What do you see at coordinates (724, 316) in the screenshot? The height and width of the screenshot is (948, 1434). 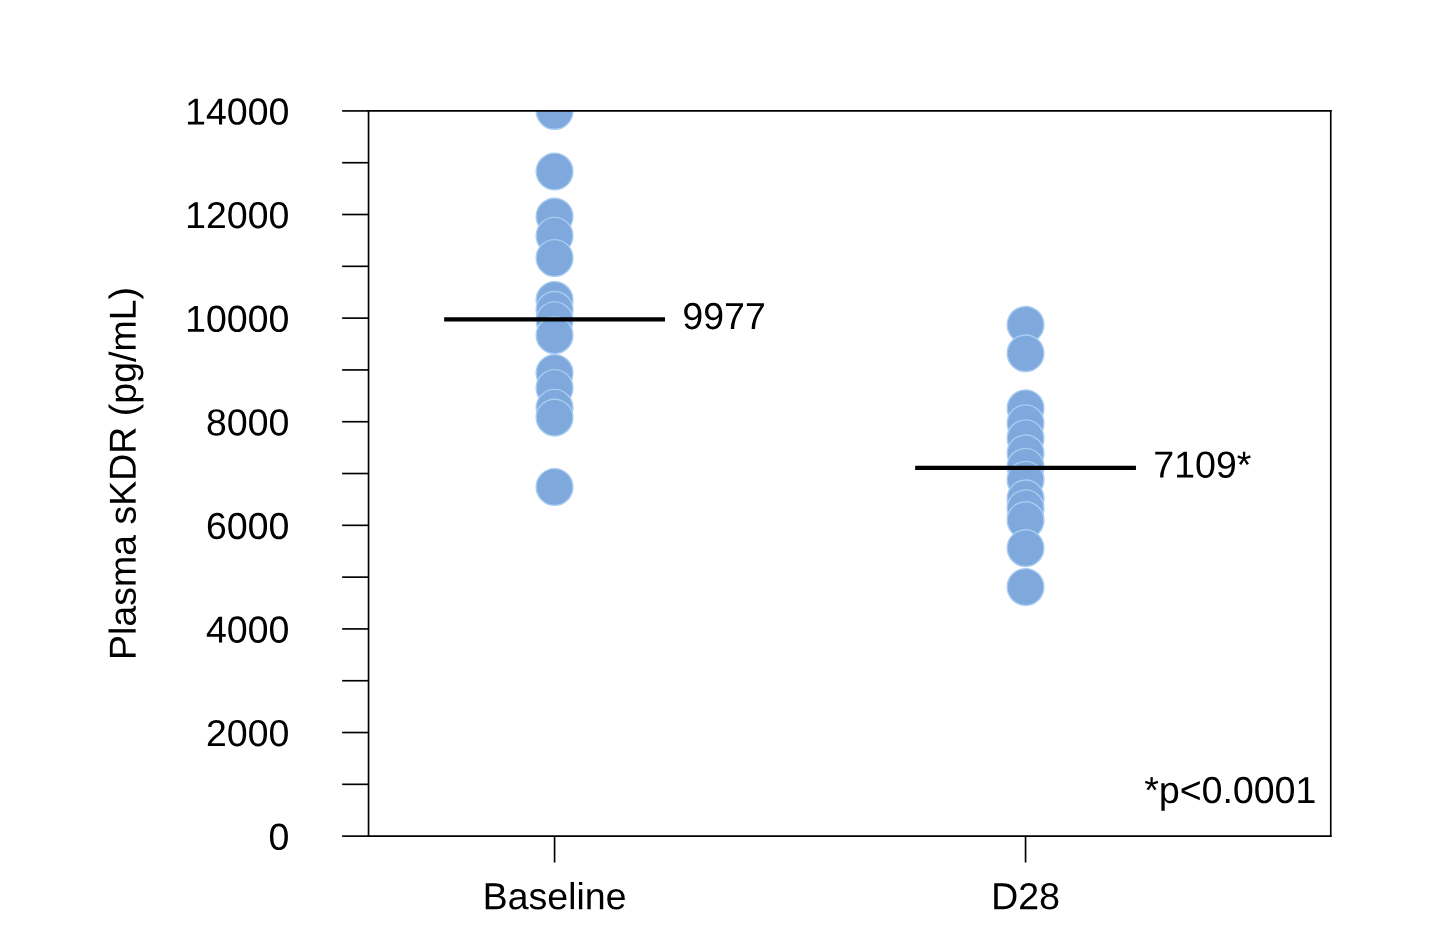 I see `ref-line-label: 9977` at bounding box center [724, 316].